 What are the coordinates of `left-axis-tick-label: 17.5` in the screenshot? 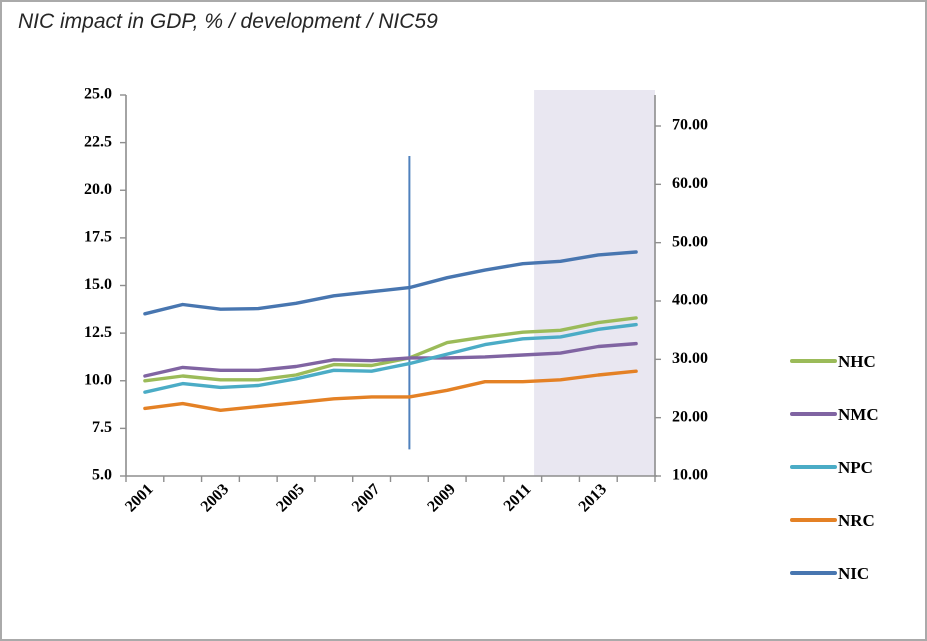 It's located at (98, 237).